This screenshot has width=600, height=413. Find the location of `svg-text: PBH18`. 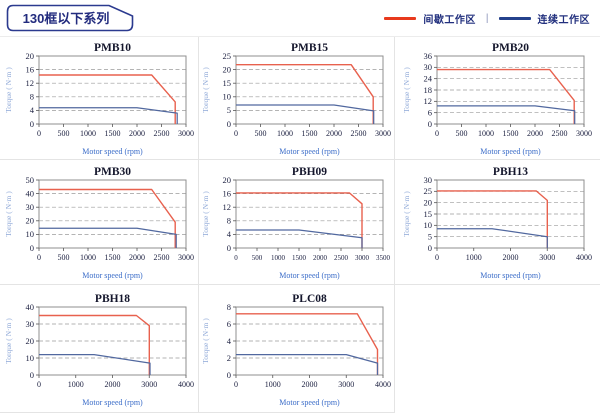

svg-text: PBH18 is located at coordinates (111, 299).